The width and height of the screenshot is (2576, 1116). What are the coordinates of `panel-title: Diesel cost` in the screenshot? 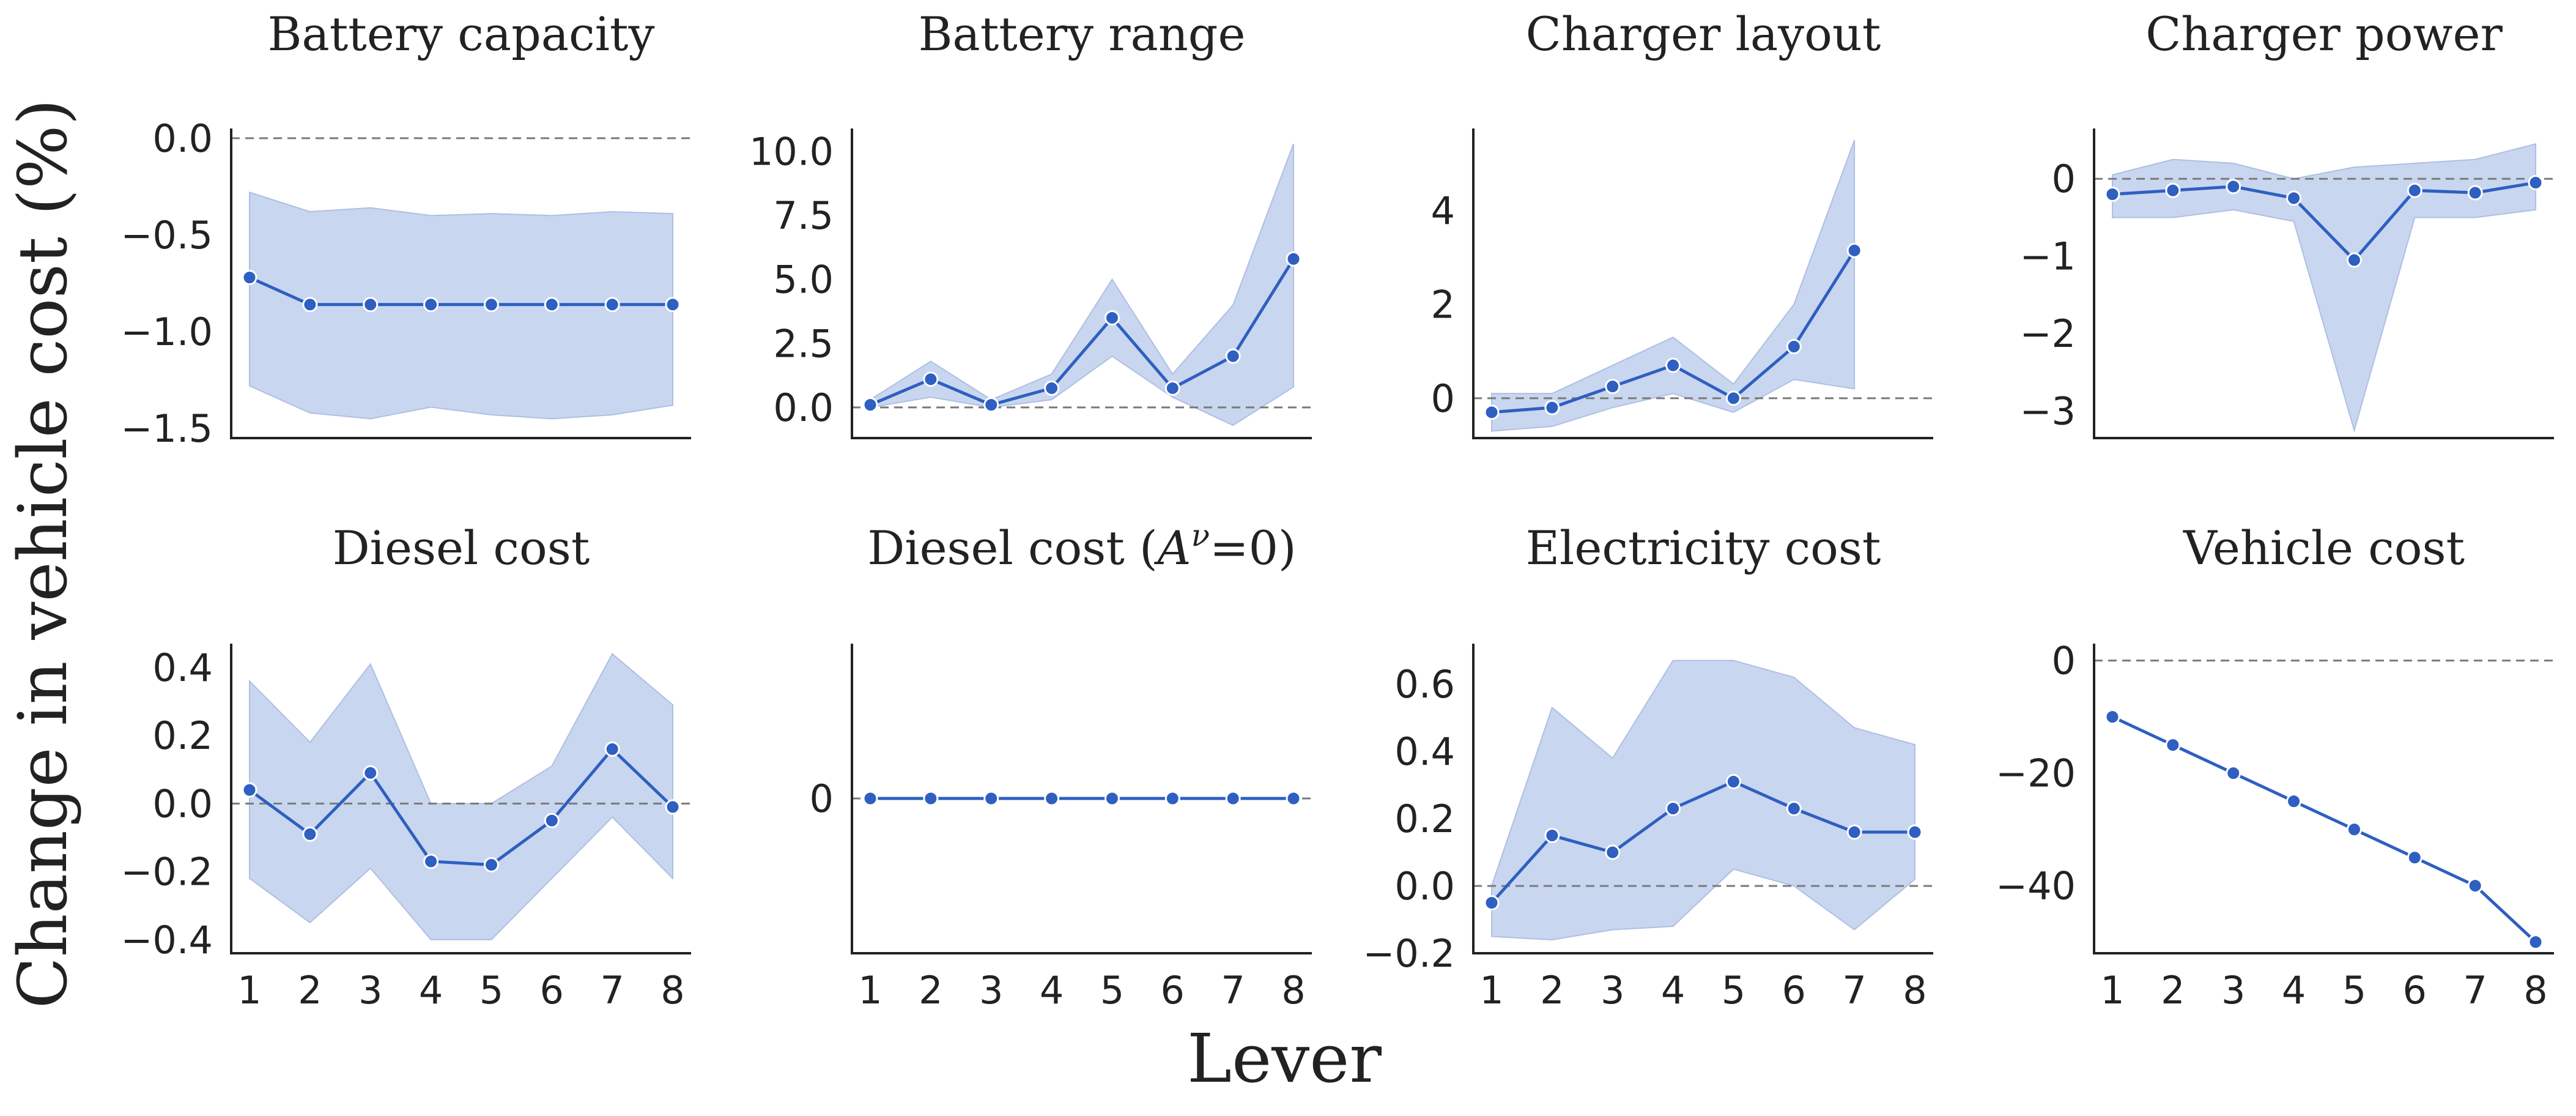 It's located at (461, 548).